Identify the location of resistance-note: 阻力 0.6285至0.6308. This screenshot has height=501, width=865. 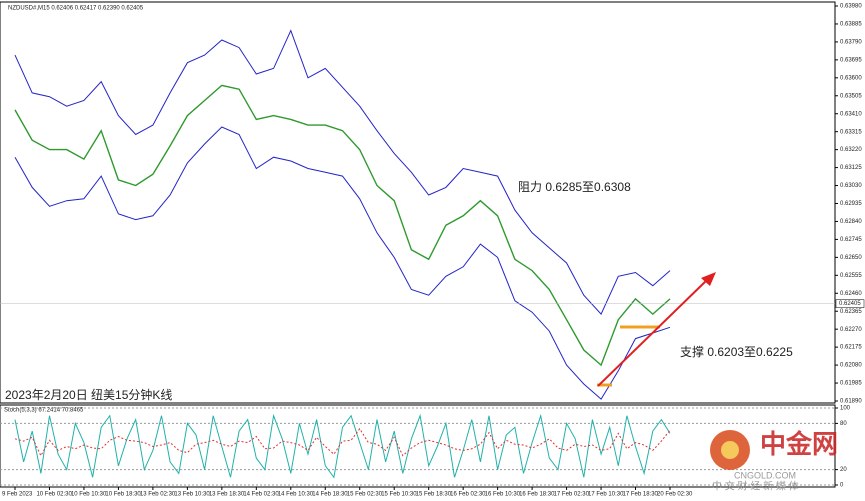
(574, 187).